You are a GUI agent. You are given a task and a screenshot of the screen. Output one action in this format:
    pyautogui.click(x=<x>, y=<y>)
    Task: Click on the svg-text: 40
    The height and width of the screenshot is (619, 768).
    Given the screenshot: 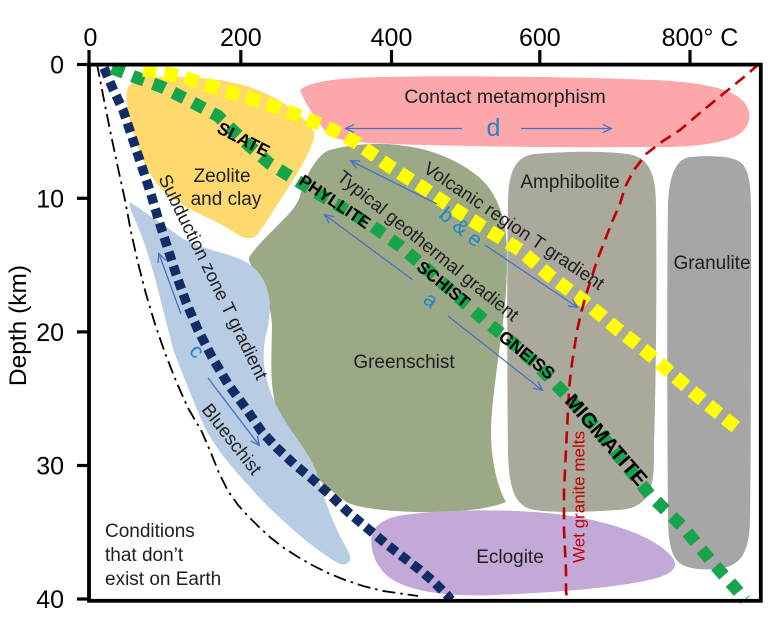 What is the action you would take?
    pyautogui.click(x=50, y=600)
    